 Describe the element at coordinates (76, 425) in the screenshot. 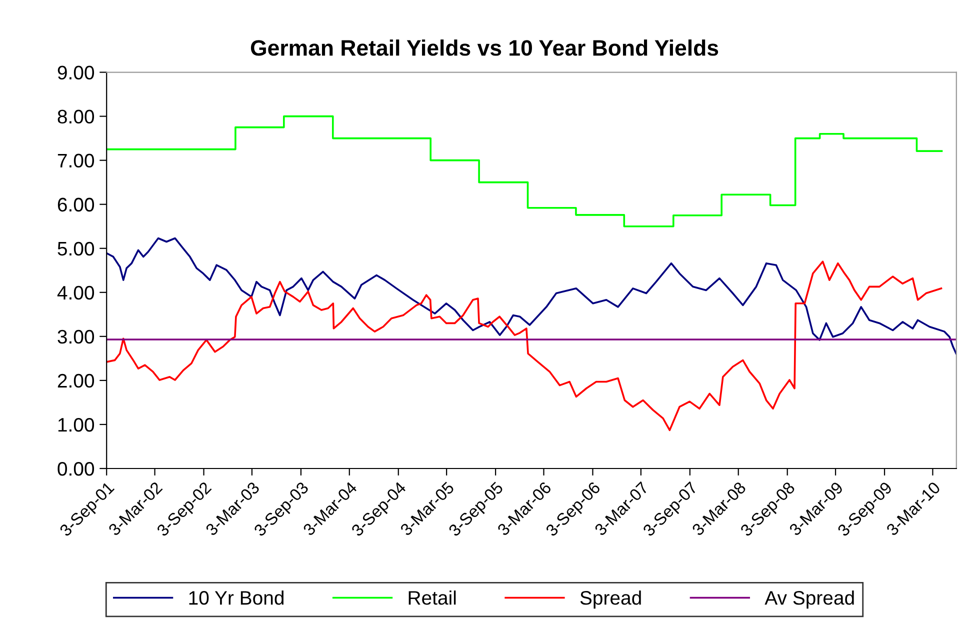

I see `y-tick-label: 1.00` at that location.